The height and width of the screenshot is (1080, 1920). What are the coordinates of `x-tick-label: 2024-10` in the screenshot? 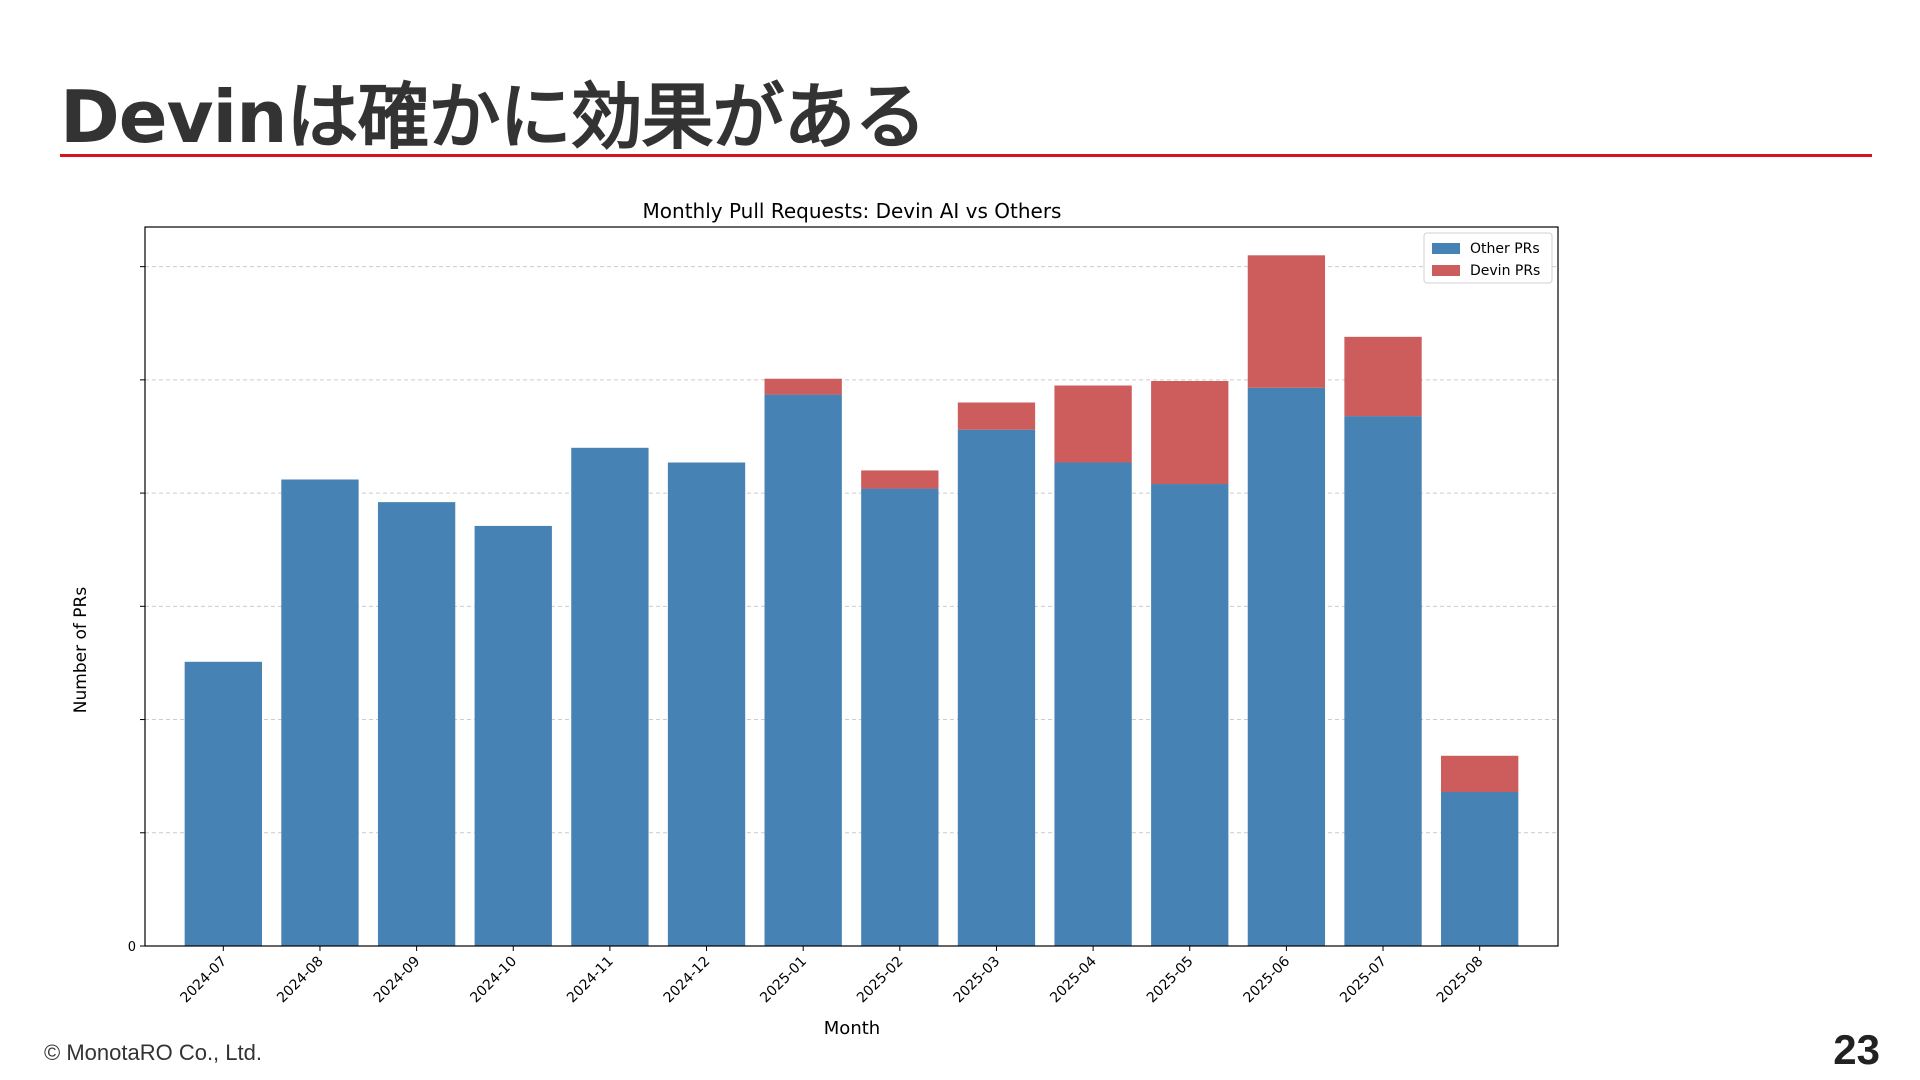 It's located at (493, 980).